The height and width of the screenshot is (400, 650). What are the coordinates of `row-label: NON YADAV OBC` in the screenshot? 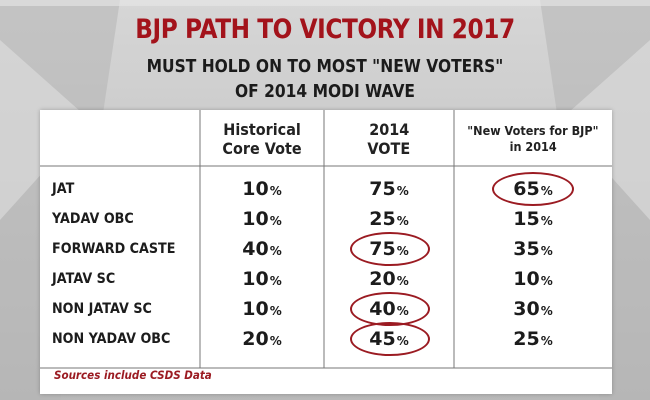 It's located at (111, 339).